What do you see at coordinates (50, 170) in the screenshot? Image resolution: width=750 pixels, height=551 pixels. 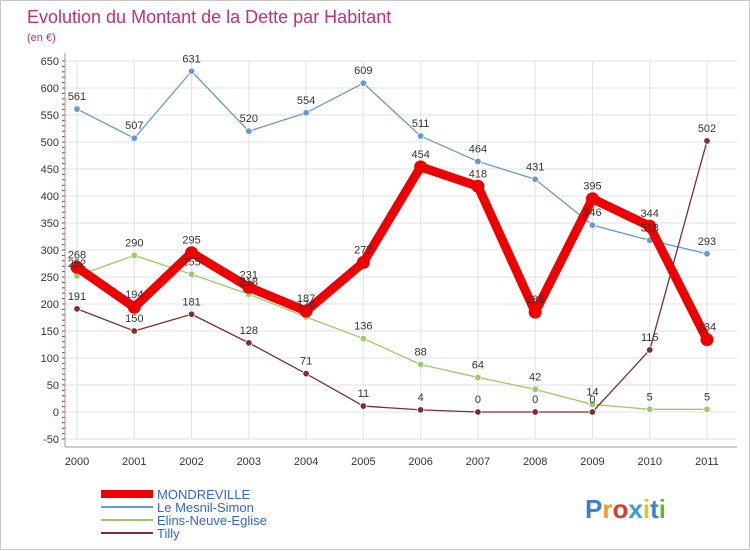 I see `y-tick-label: 450` at bounding box center [50, 170].